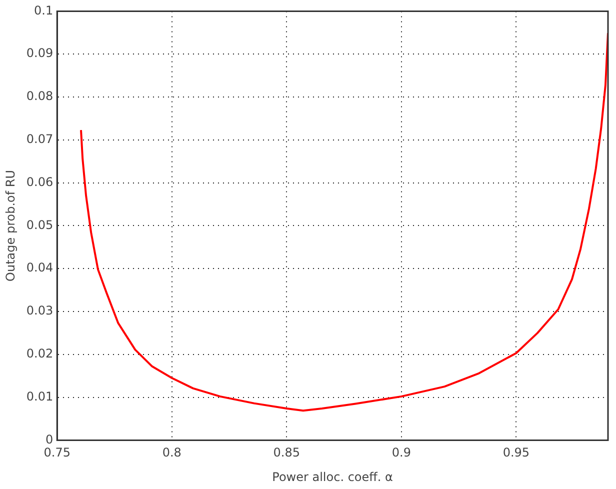 The image size is (616, 489). Describe the element at coordinates (10, 226) in the screenshot. I see `y-axis-title: Outage prob.of RU` at that location.